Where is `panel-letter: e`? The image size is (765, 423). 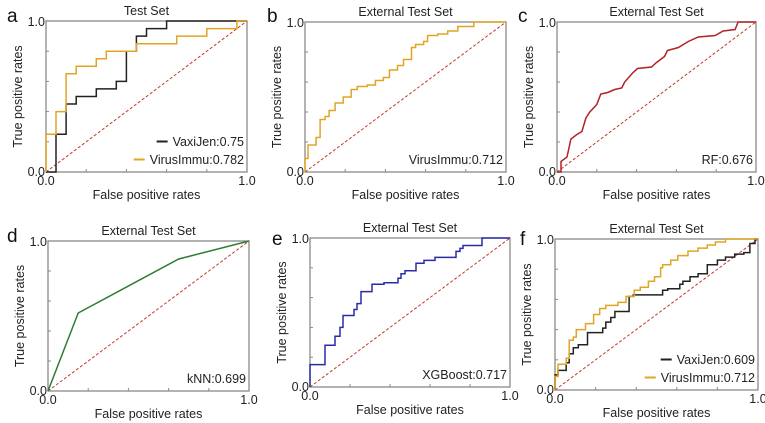 panel-letter: e is located at coordinates (277, 239).